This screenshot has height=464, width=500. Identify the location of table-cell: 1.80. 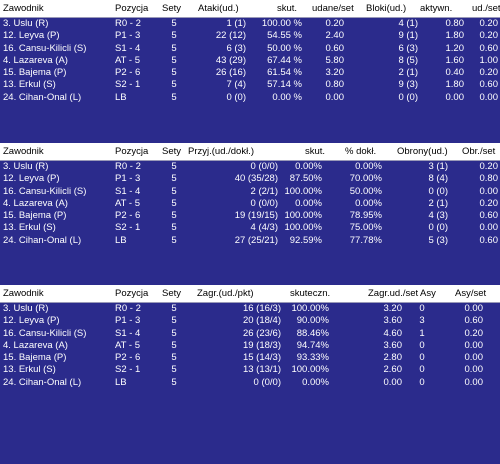
(455, 85).